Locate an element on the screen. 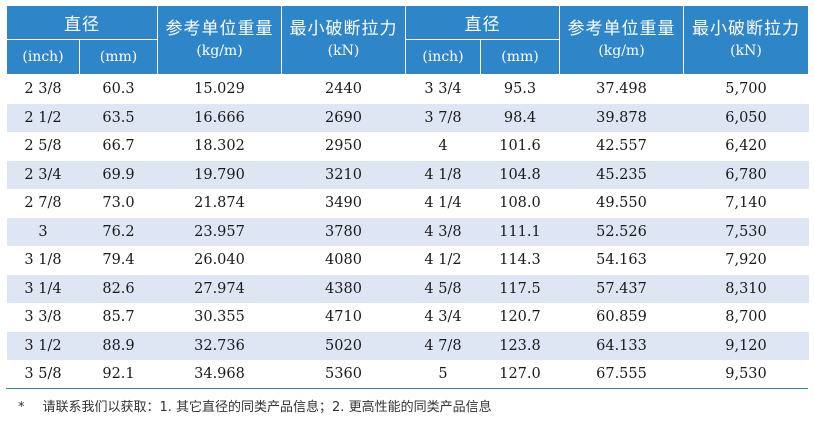 This screenshot has width=814, height=427. cell-break-left: 2950 is located at coordinates (343, 146).